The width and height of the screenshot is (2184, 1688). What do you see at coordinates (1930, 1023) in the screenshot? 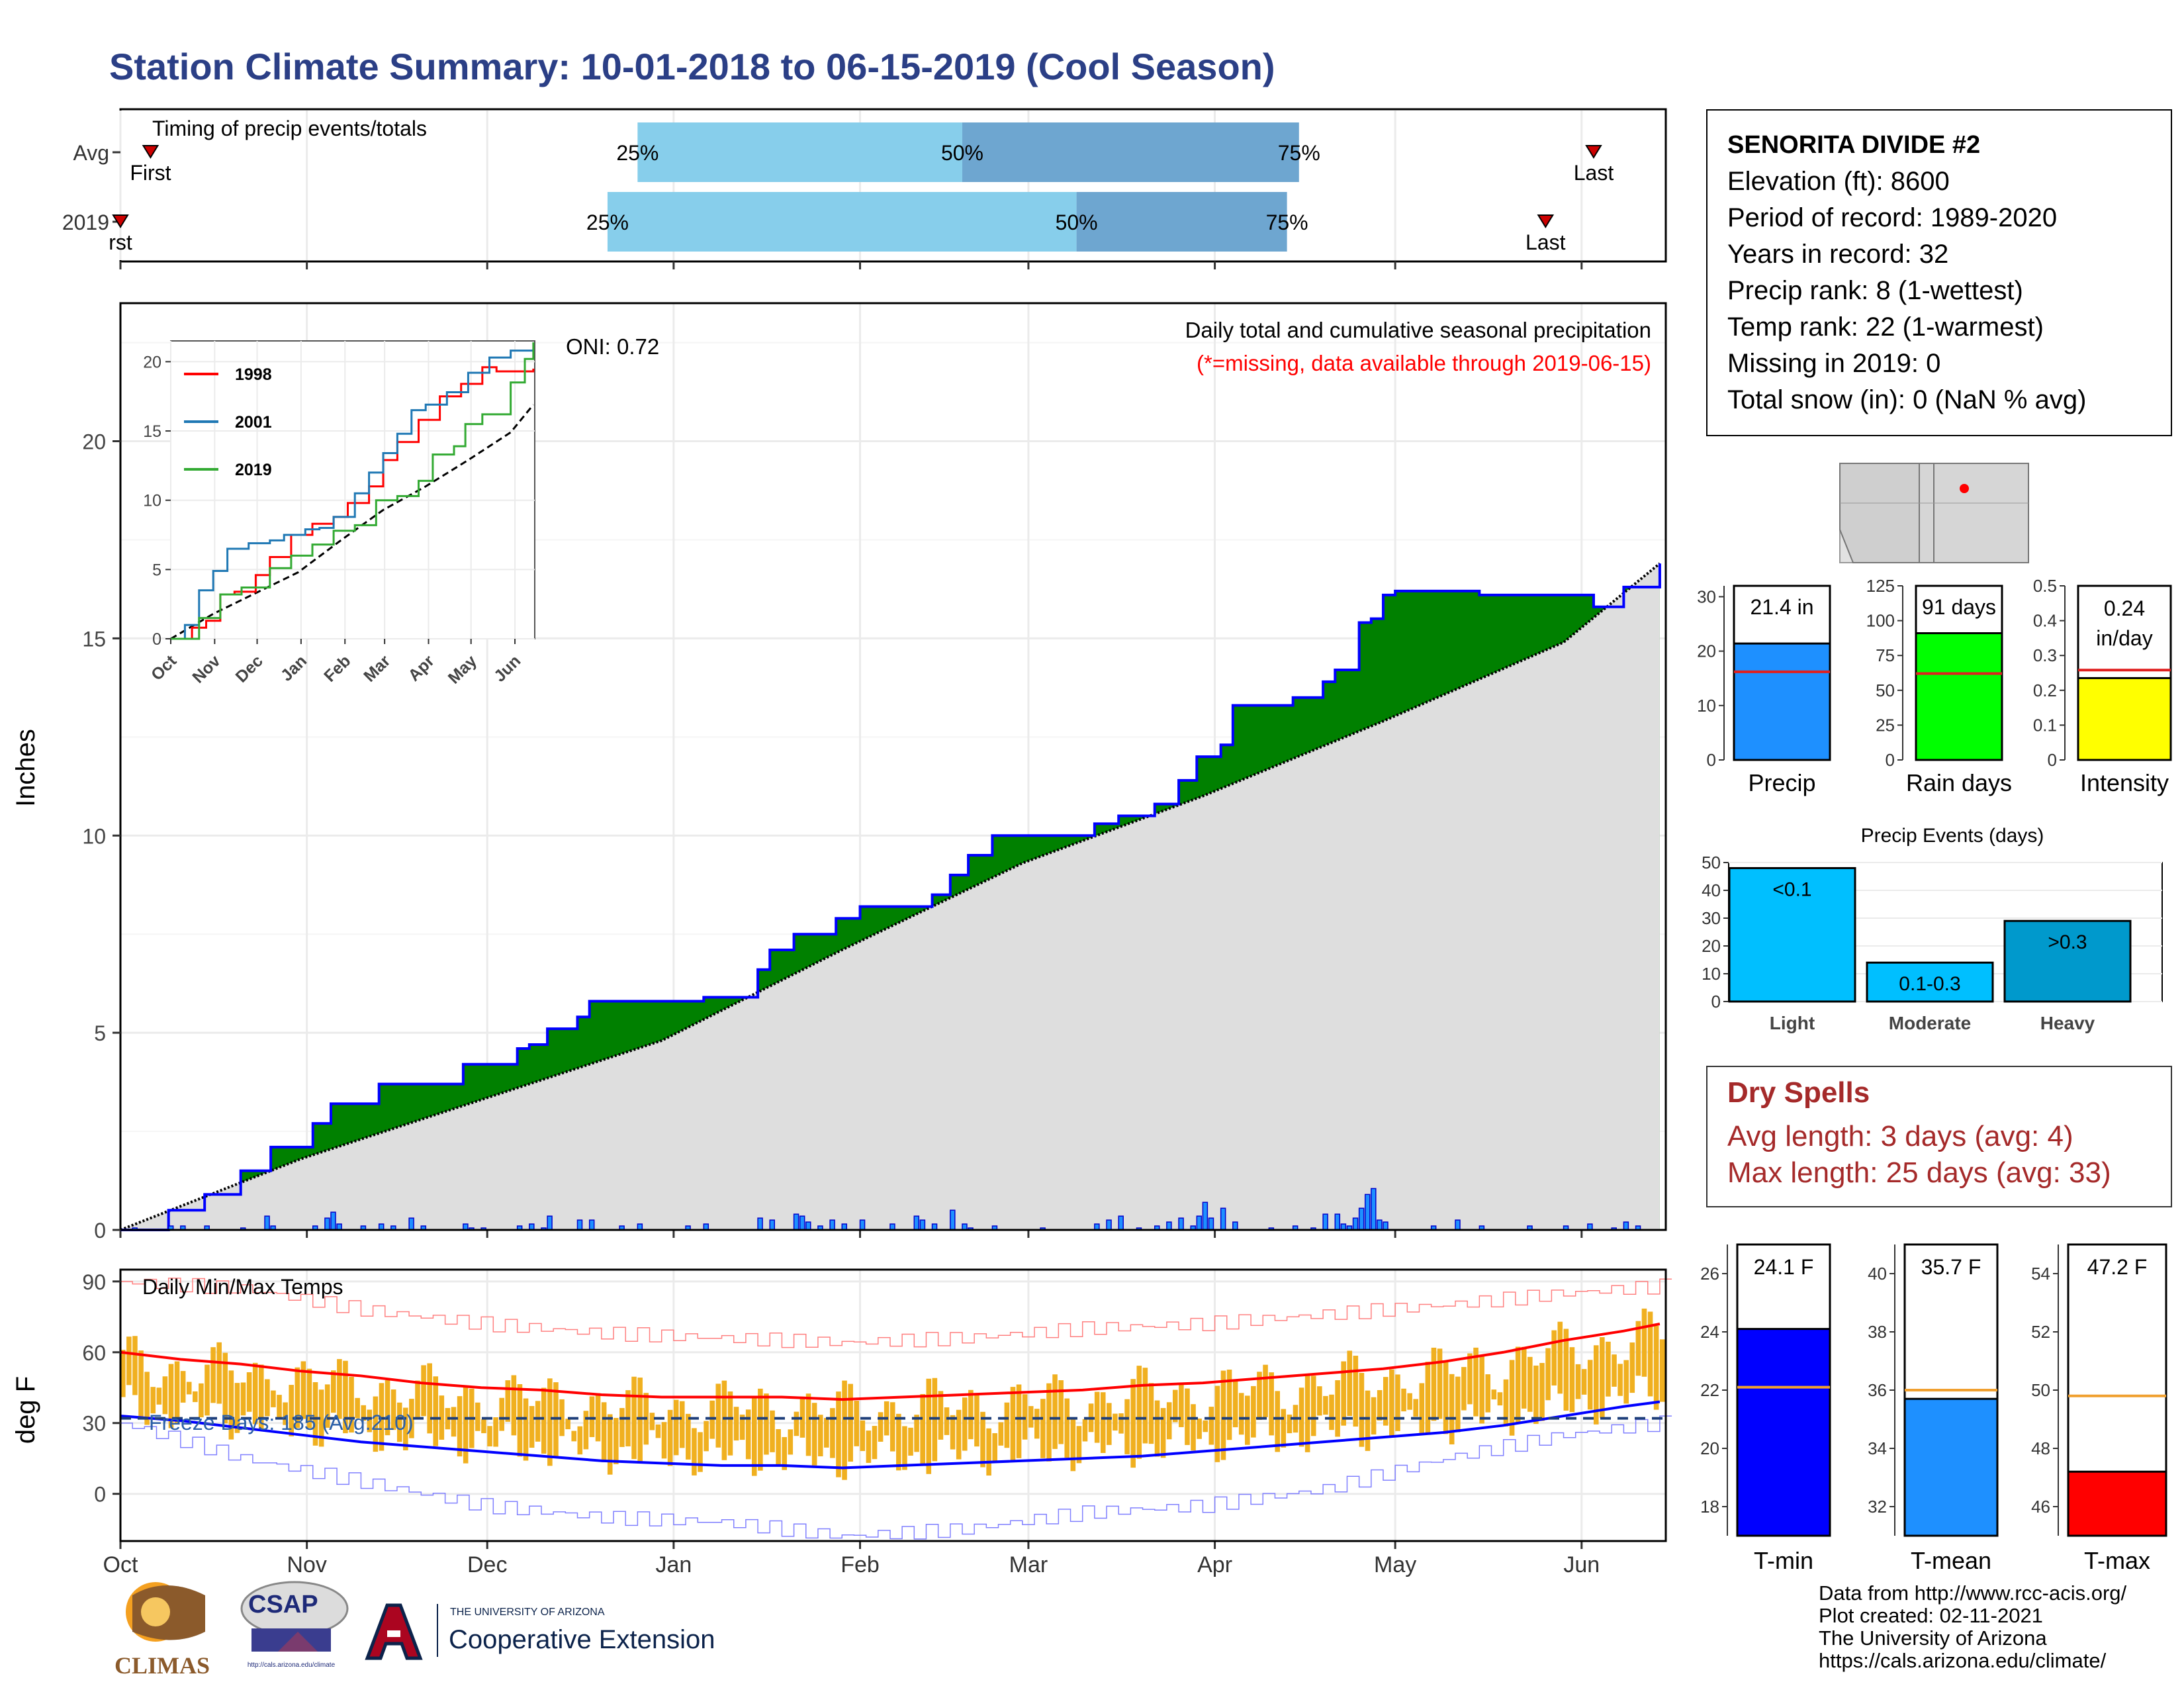
I see `event-category-label: Moderate` at bounding box center [1930, 1023].